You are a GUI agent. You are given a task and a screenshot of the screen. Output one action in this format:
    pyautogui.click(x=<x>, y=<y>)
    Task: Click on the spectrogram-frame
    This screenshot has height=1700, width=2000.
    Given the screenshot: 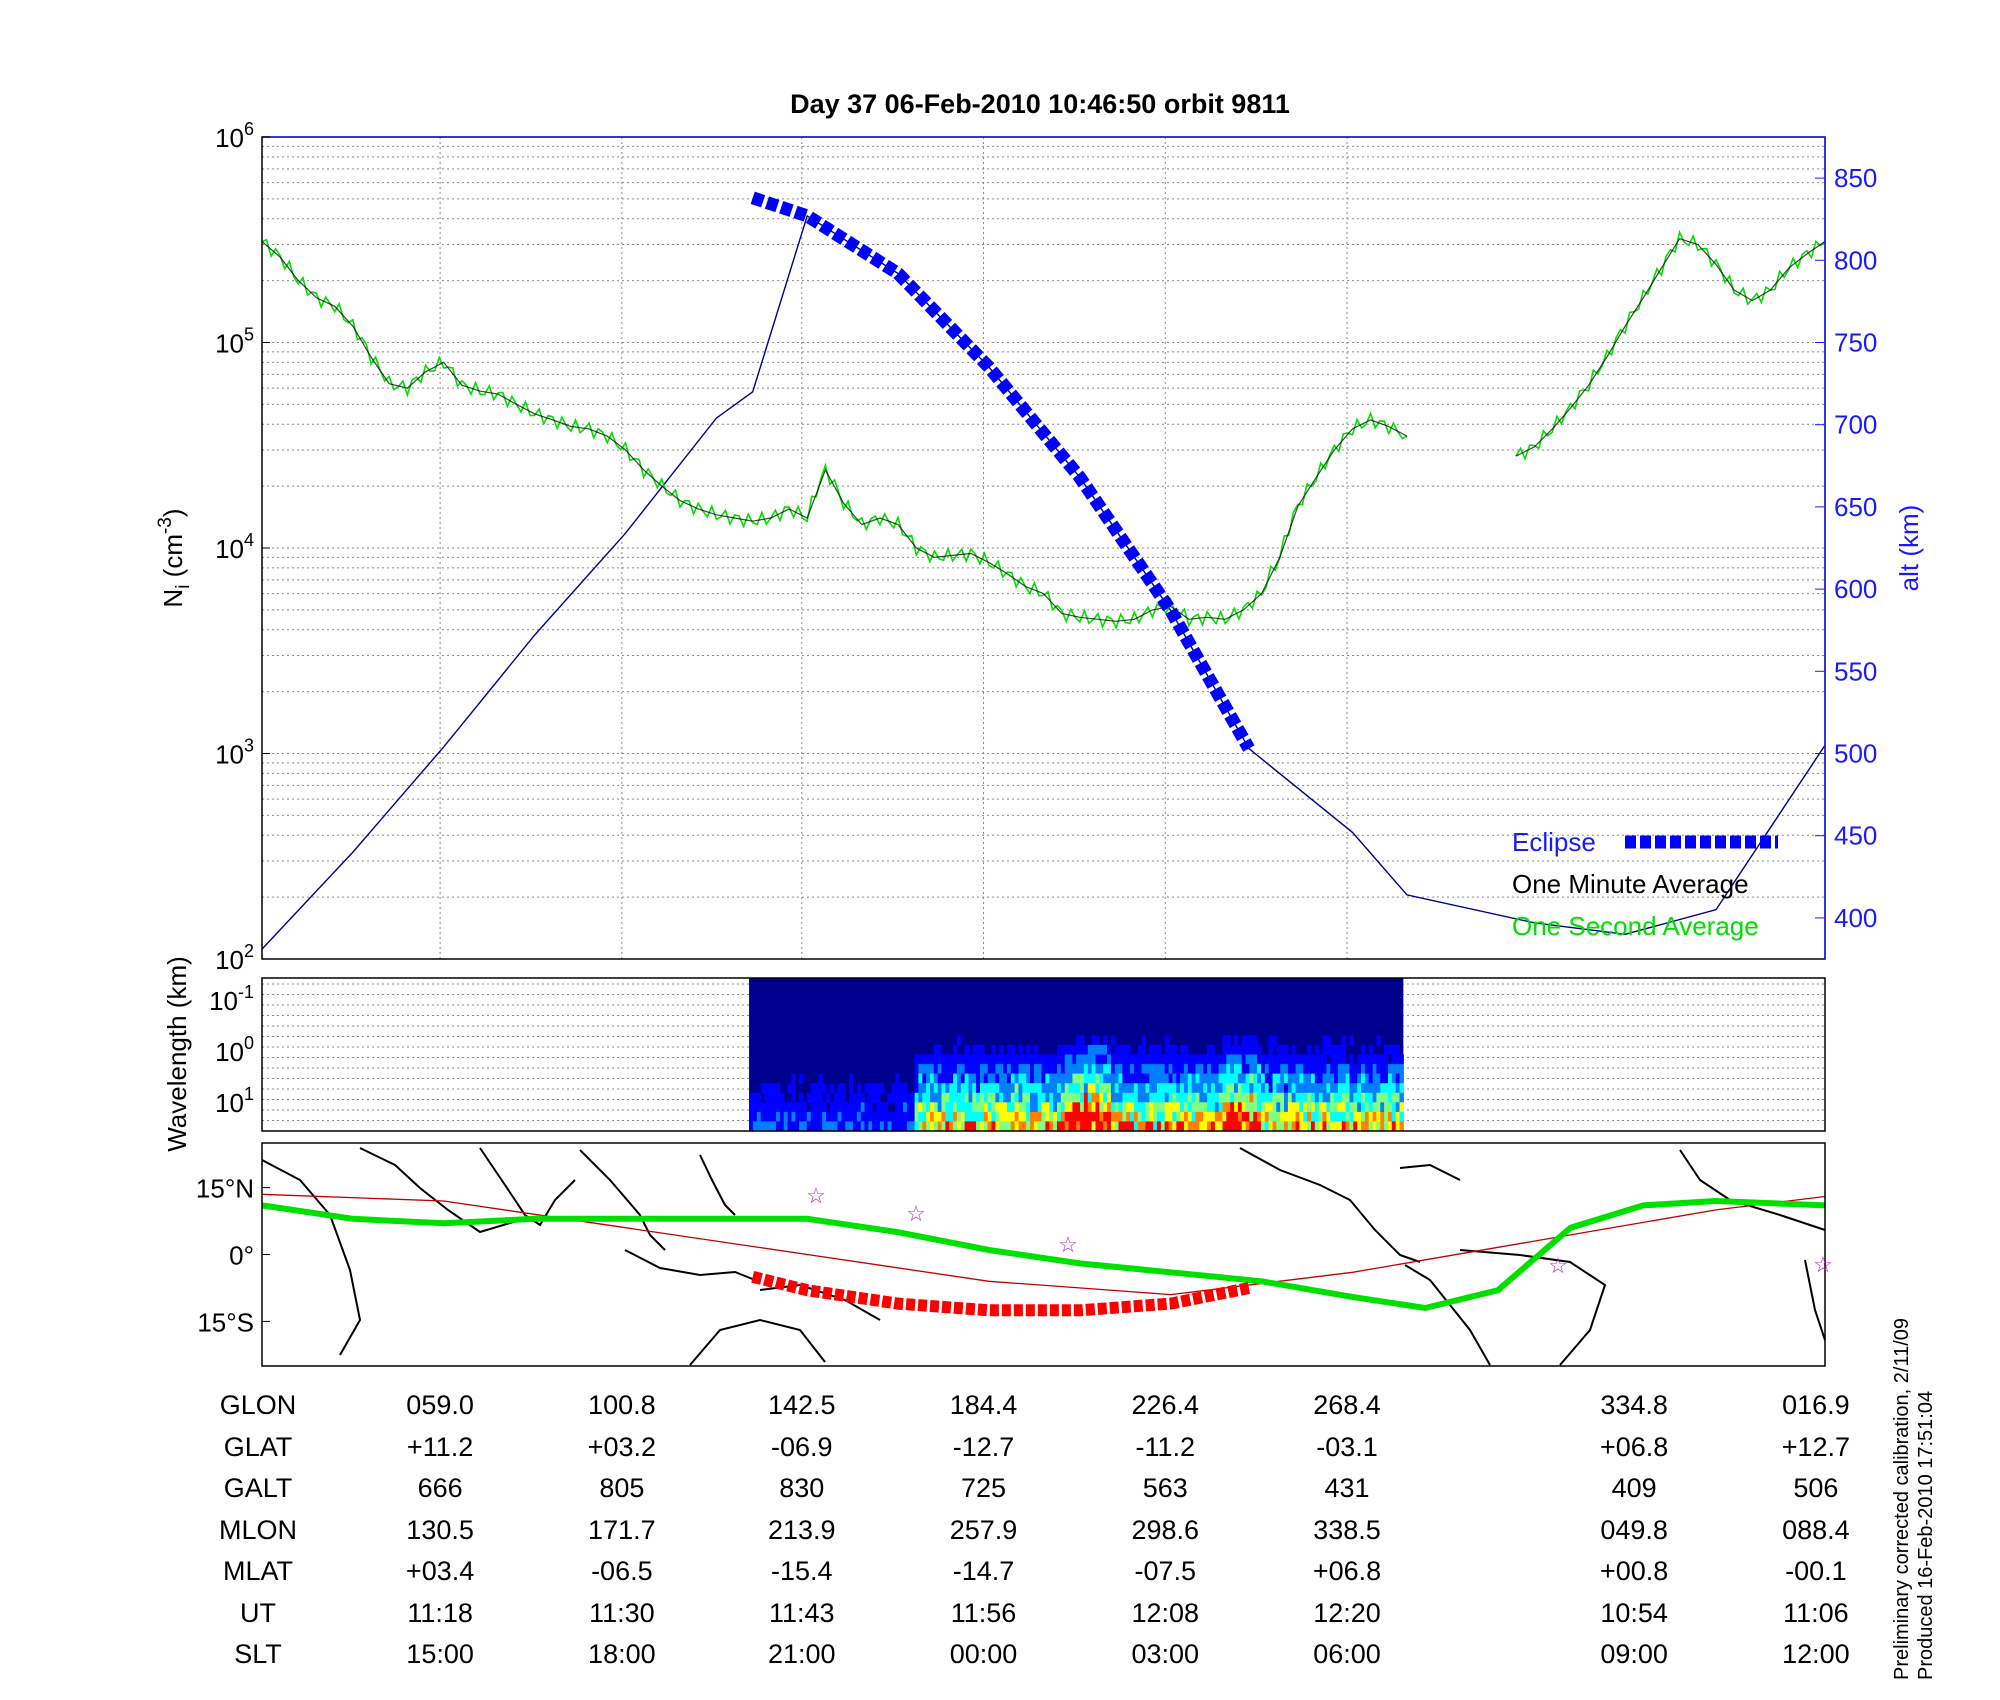 What is the action you would take?
    pyautogui.click(x=1043, y=1054)
    